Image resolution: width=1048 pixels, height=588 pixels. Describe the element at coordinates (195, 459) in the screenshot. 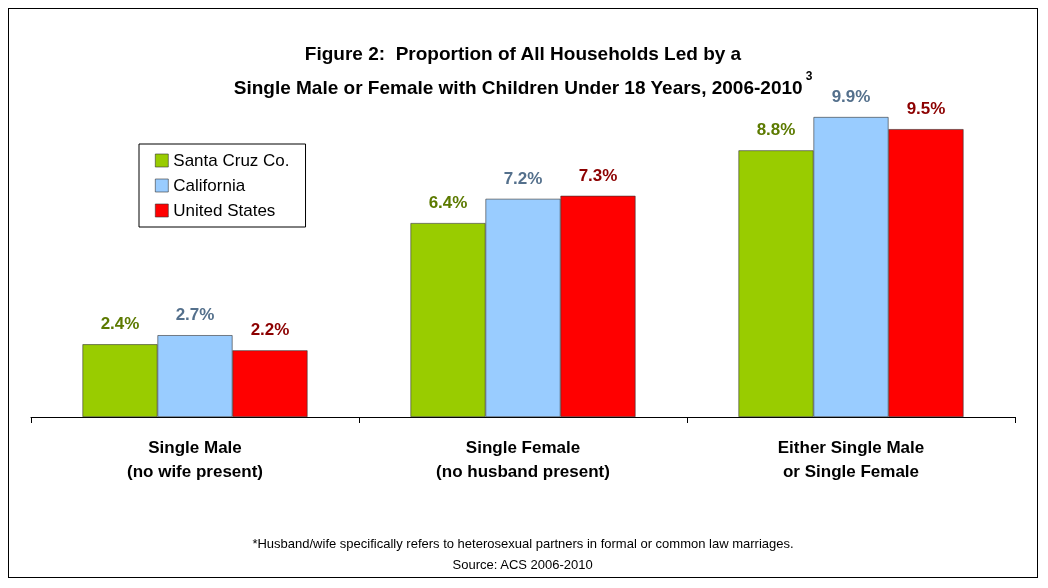

I see `x-tick-label: Single Male (no wife present)` at that location.